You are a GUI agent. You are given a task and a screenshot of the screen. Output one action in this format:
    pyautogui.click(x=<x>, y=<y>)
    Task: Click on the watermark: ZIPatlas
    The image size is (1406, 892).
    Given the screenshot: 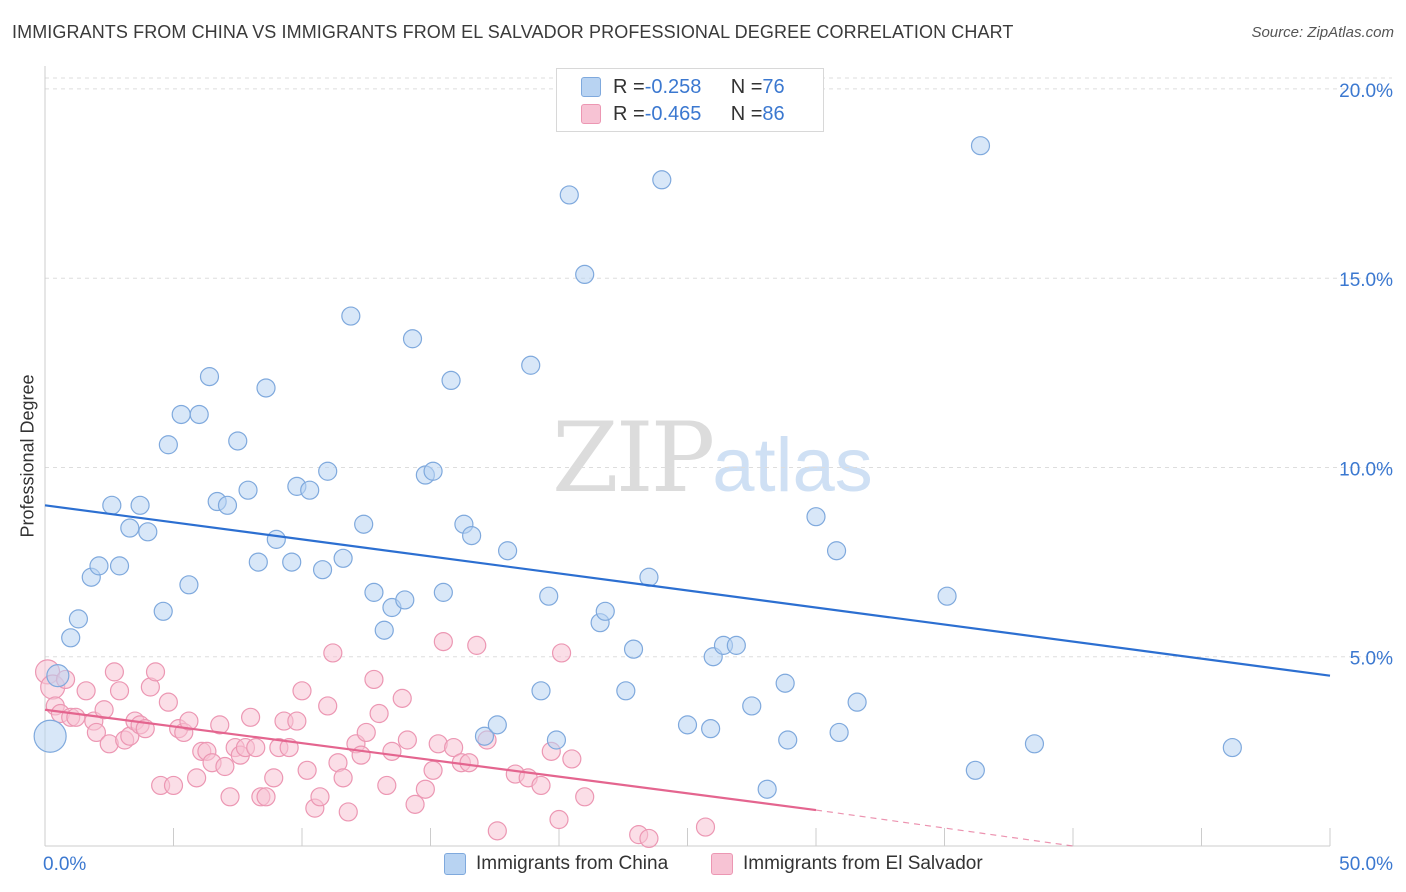 What is the action you would take?
    pyautogui.click(x=712, y=458)
    